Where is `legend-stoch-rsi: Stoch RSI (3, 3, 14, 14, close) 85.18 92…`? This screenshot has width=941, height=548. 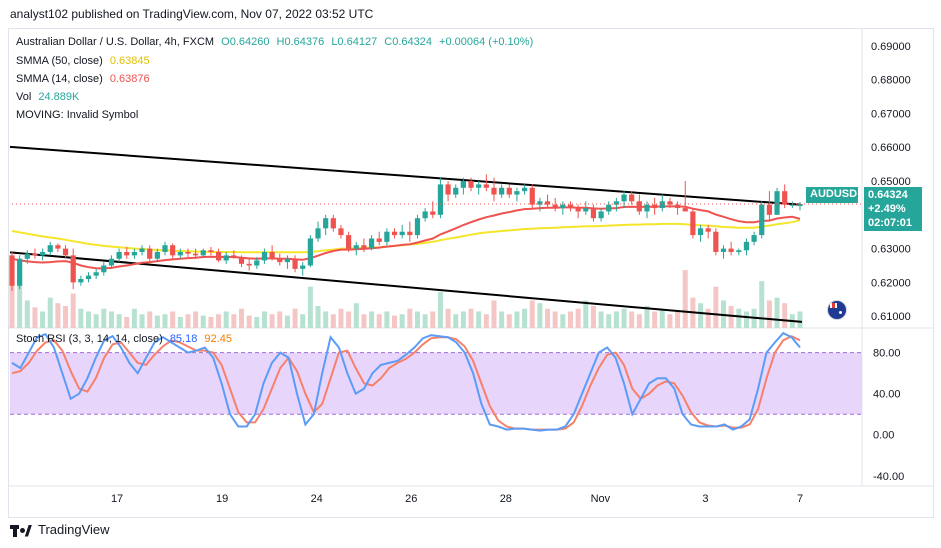 legend-stoch-rsi: Stoch RSI (3, 3, 14, 14, close) 85.18 92… is located at coordinates (124, 339).